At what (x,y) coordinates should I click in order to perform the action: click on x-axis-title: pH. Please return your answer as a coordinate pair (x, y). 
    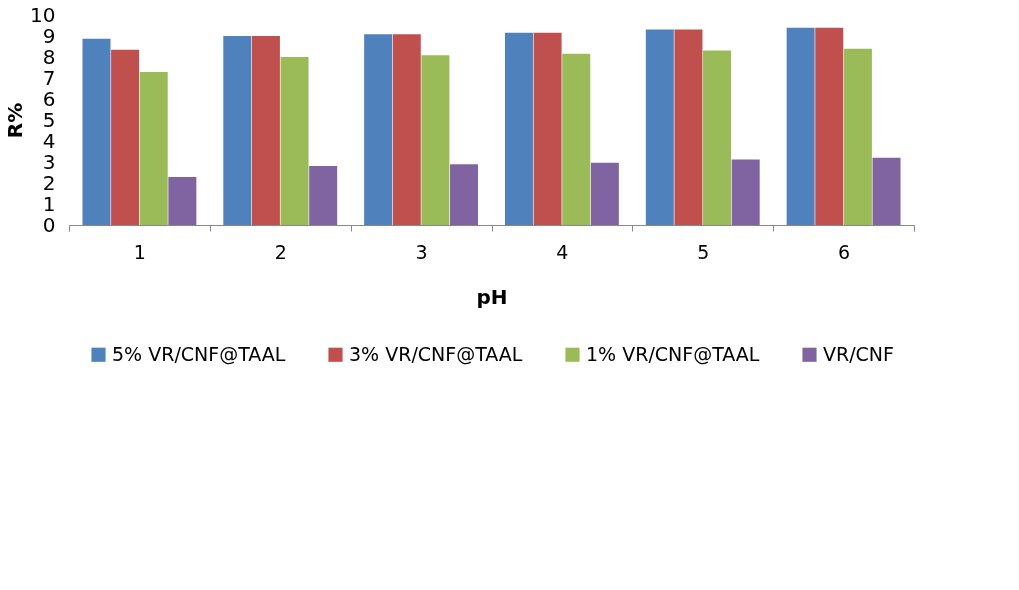
    Looking at the image, I should click on (492, 296).